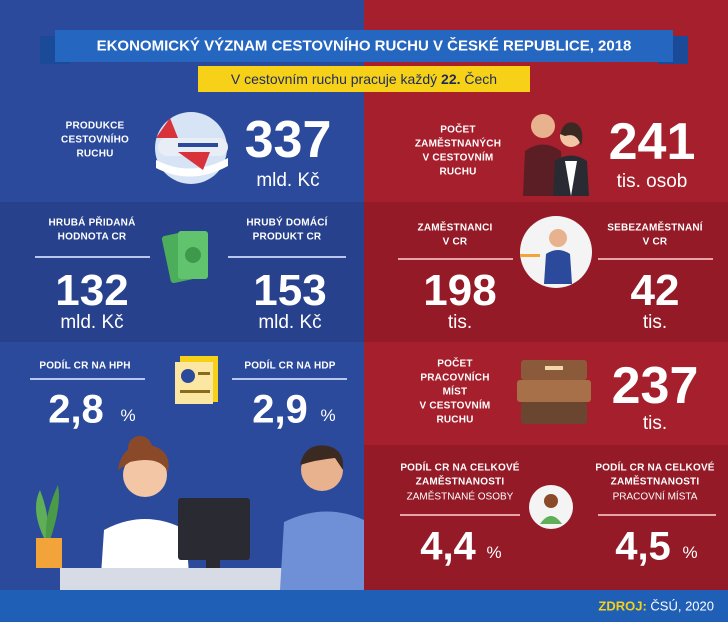  Describe the element at coordinates (448, 546) in the screenshot. I see `value: 4,4` at that location.